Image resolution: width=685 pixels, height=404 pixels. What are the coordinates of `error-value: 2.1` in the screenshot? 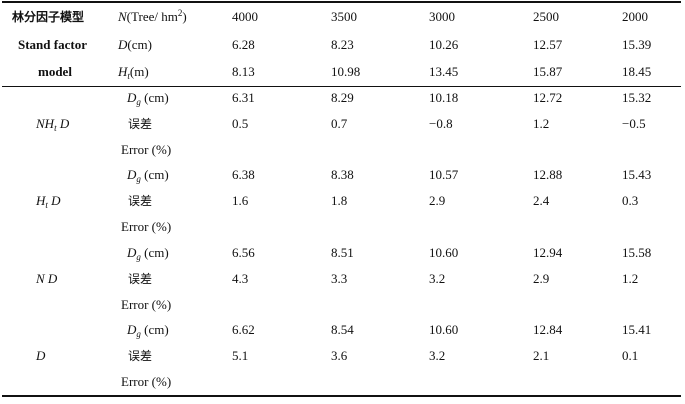 It's located at (541, 355).